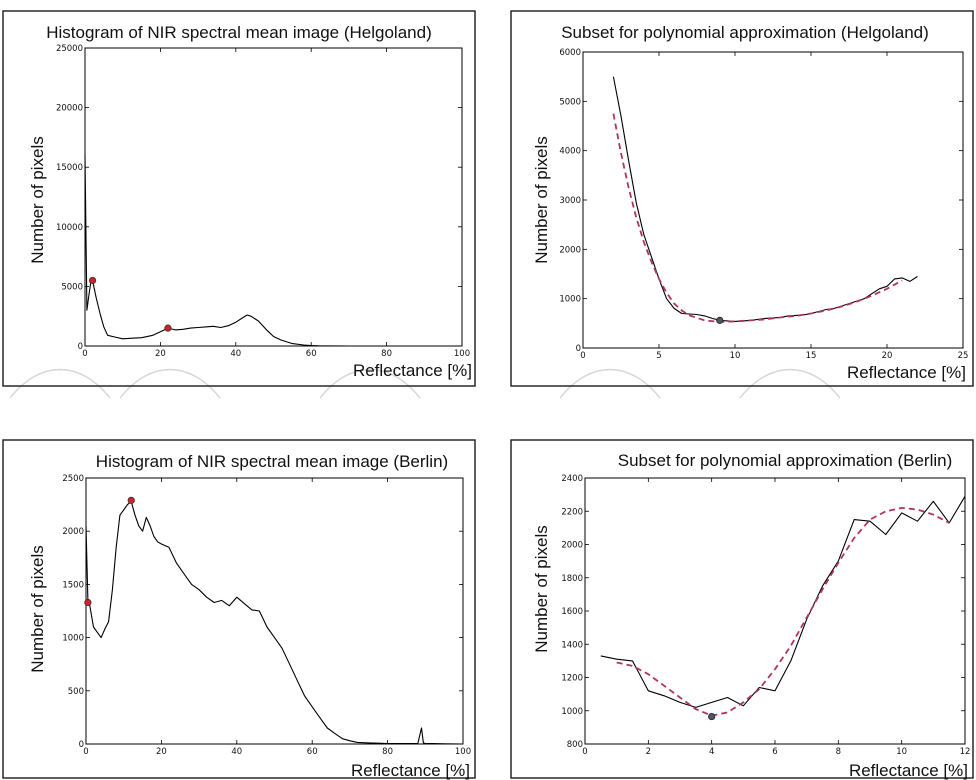 This screenshot has width=976, height=780. Describe the element at coordinates (73, 585) in the screenshot. I see `y-tick-label: 1500` at that location.